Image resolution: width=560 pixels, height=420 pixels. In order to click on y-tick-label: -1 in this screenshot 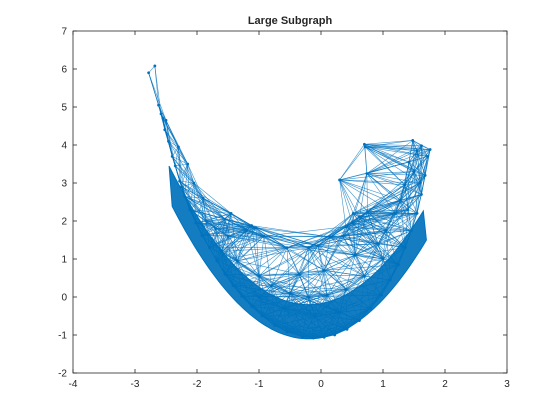, I will do `click(62, 336)`.